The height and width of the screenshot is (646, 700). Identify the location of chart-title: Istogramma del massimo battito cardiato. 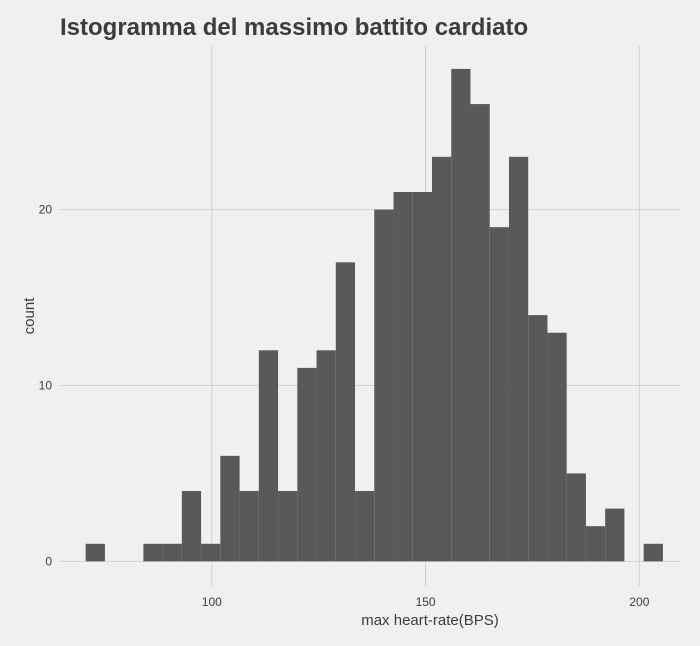
(294, 27).